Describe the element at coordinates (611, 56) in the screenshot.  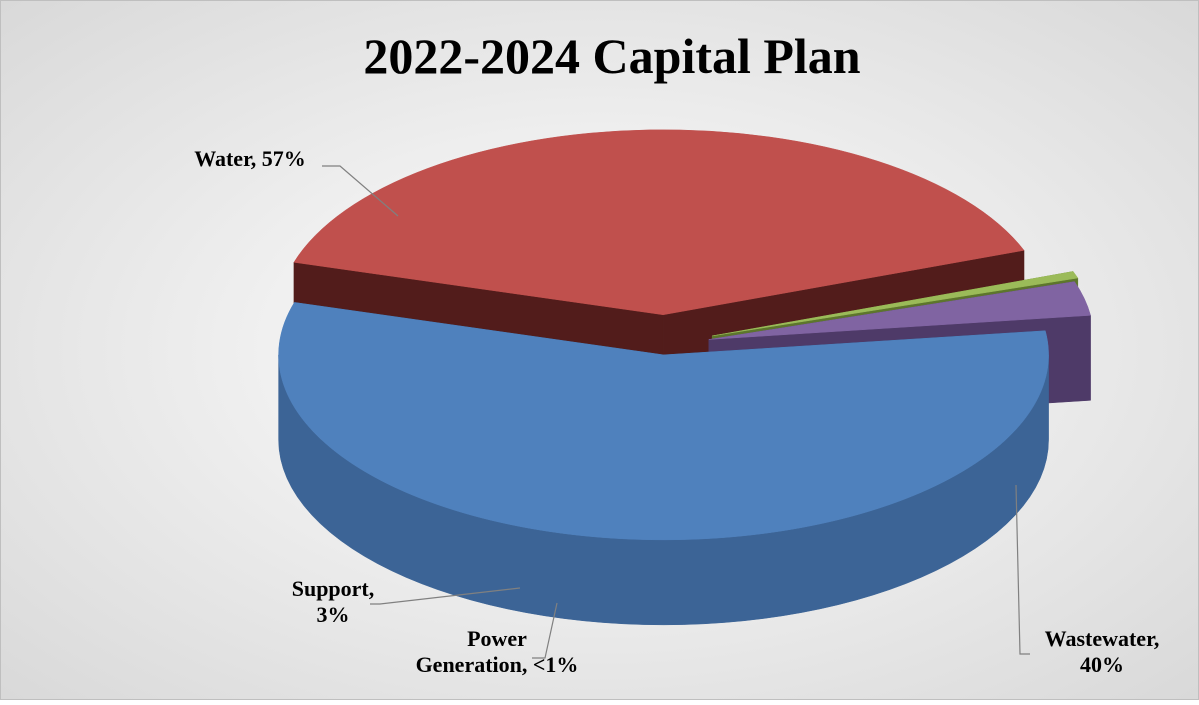
I see `chart-title: 2022-2024 Capital Plan` at that location.